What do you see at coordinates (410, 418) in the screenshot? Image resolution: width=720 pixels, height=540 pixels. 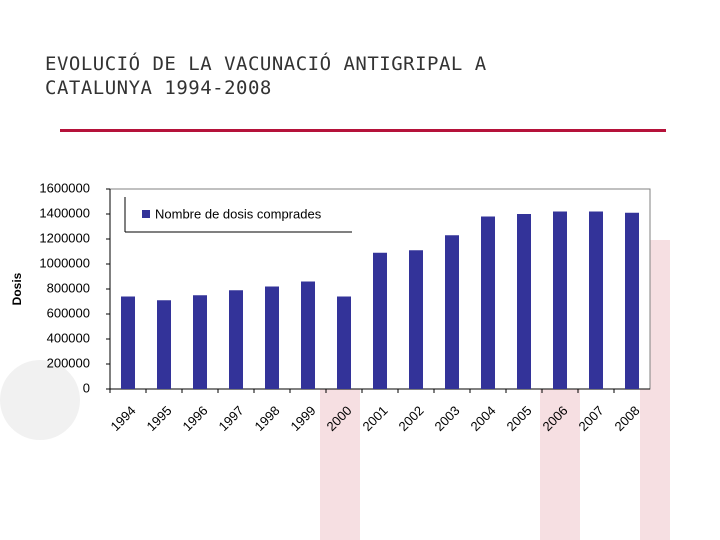 I see `x-tick-label: 2002` at bounding box center [410, 418].